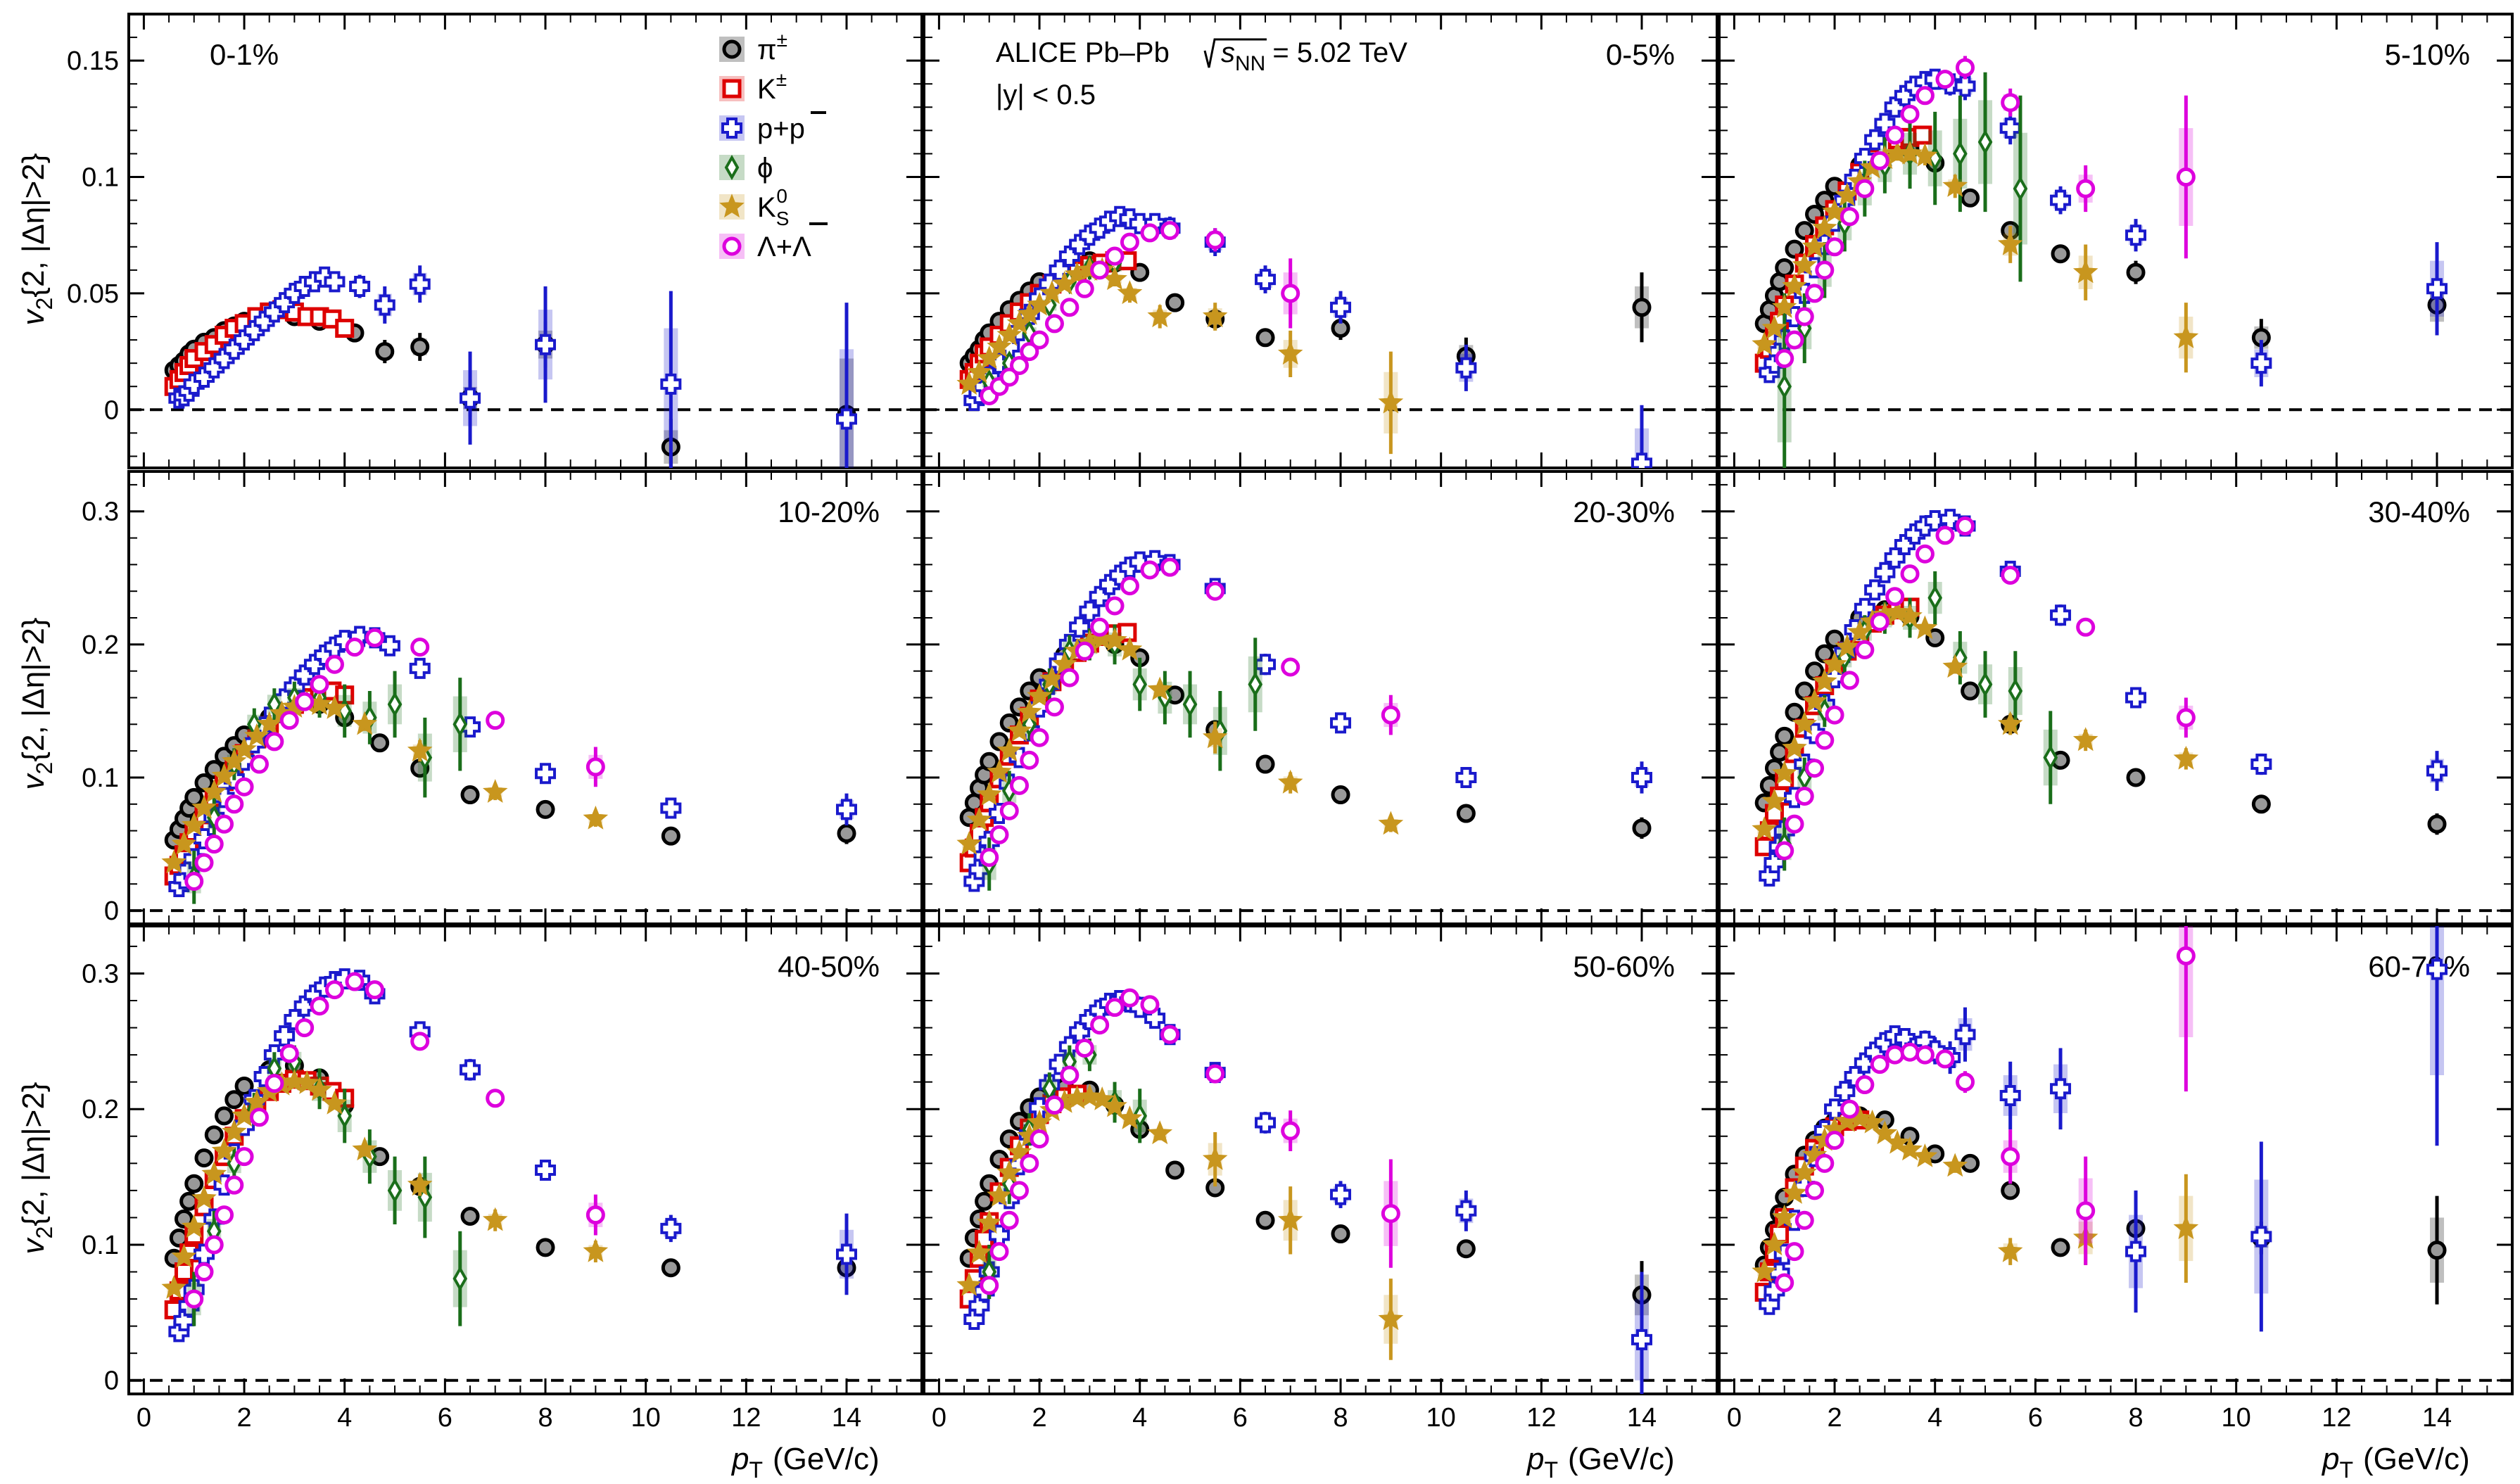  What do you see at coordinates (100, 1109) in the screenshot?
I see `y-tick-label: 0.2` at bounding box center [100, 1109].